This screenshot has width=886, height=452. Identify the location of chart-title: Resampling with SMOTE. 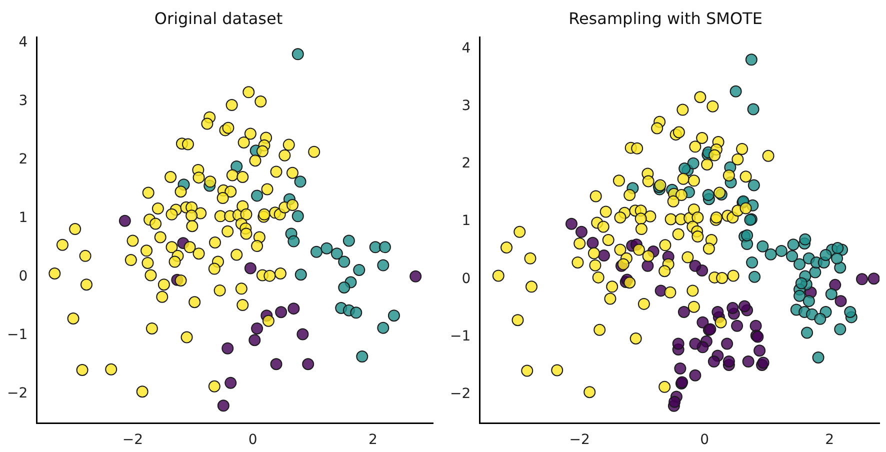
(665, 18).